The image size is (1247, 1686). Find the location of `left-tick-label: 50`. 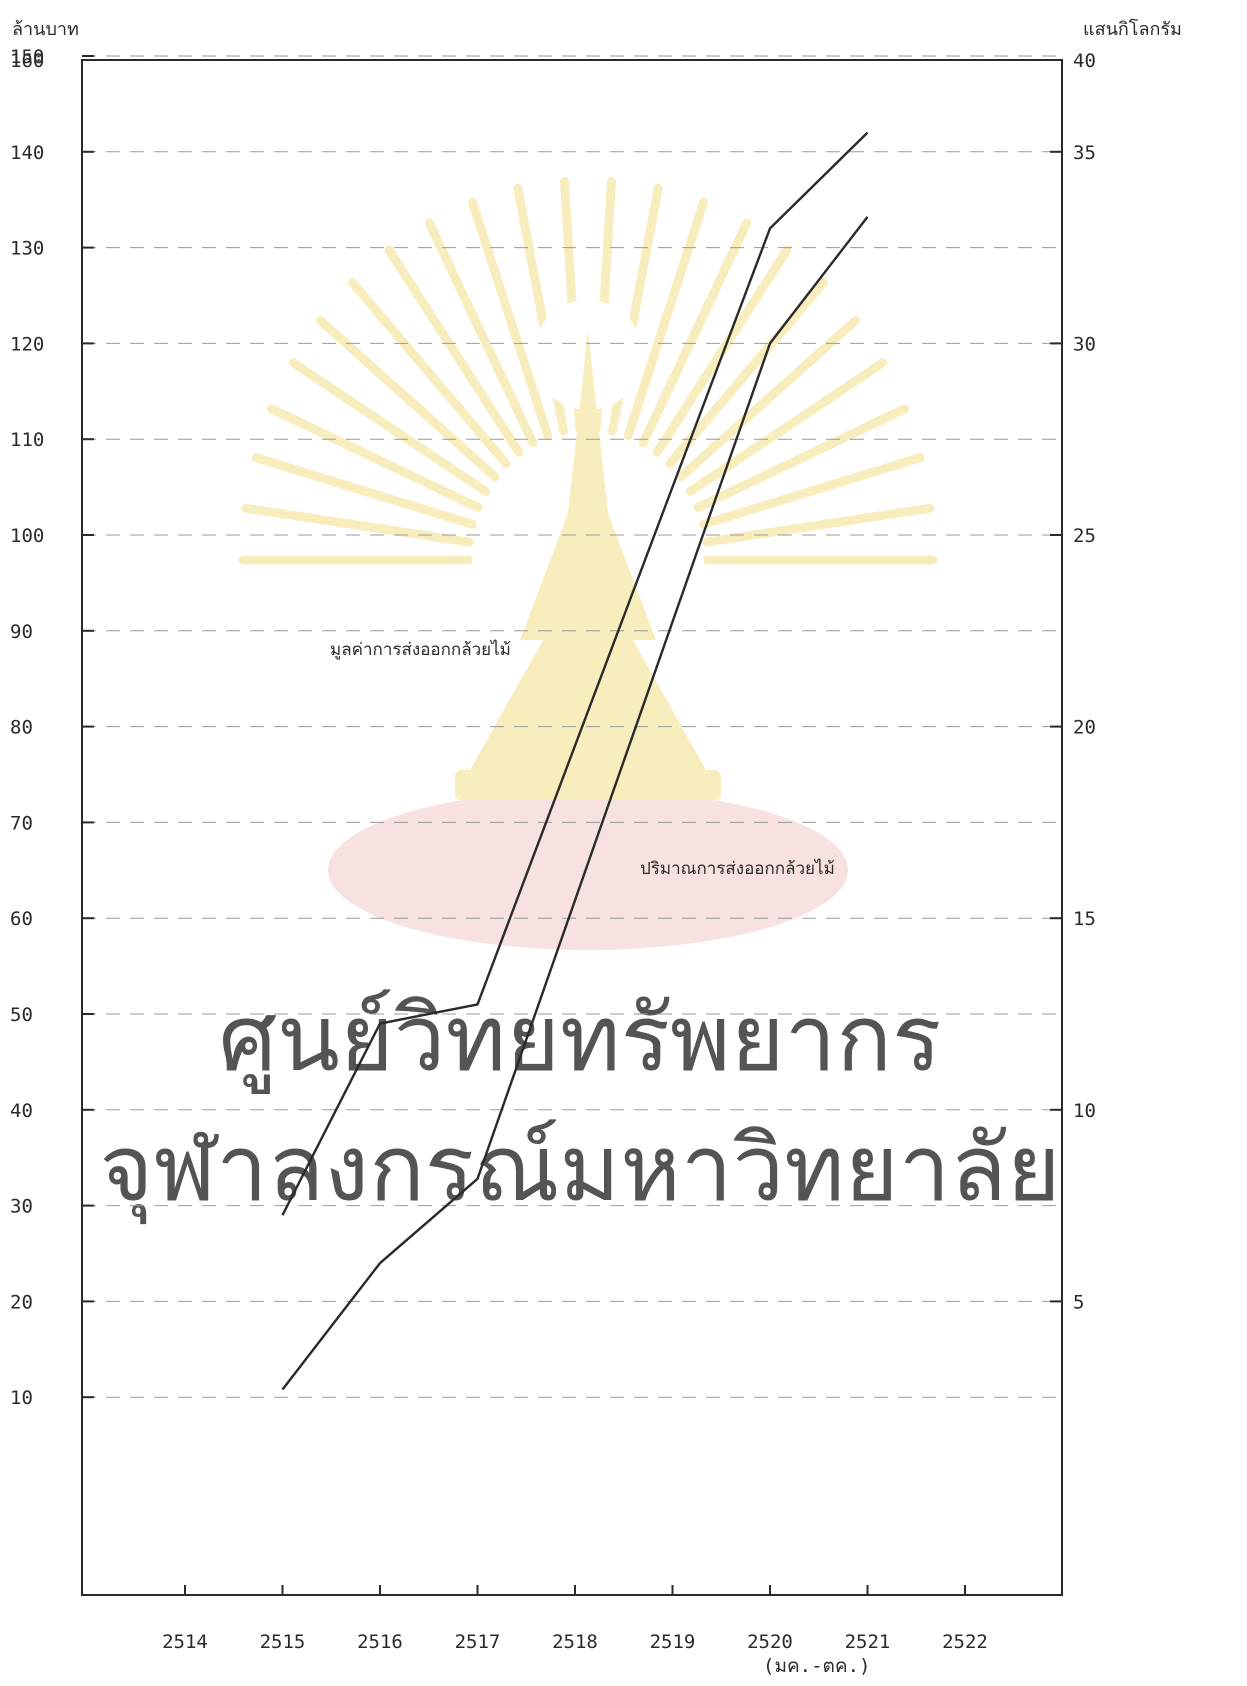

left-tick-label: 50 is located at coordinates (21, 1015).